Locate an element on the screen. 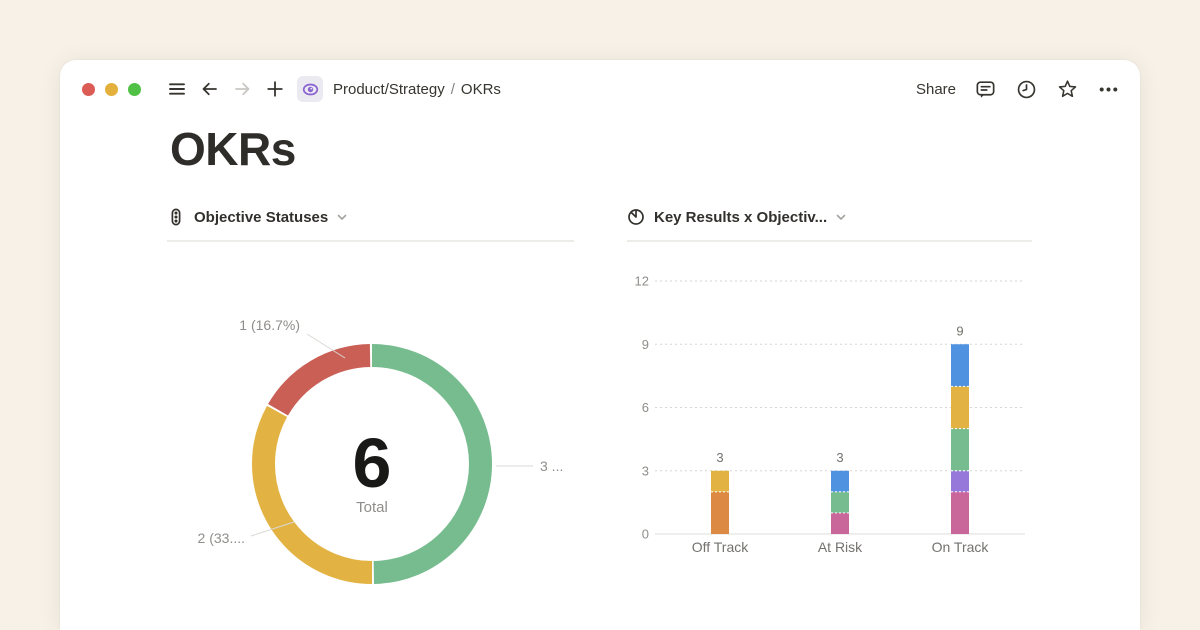 This screenshot has width=1200, height=630. pie-chart-icon is located at coordinates (636, 217).